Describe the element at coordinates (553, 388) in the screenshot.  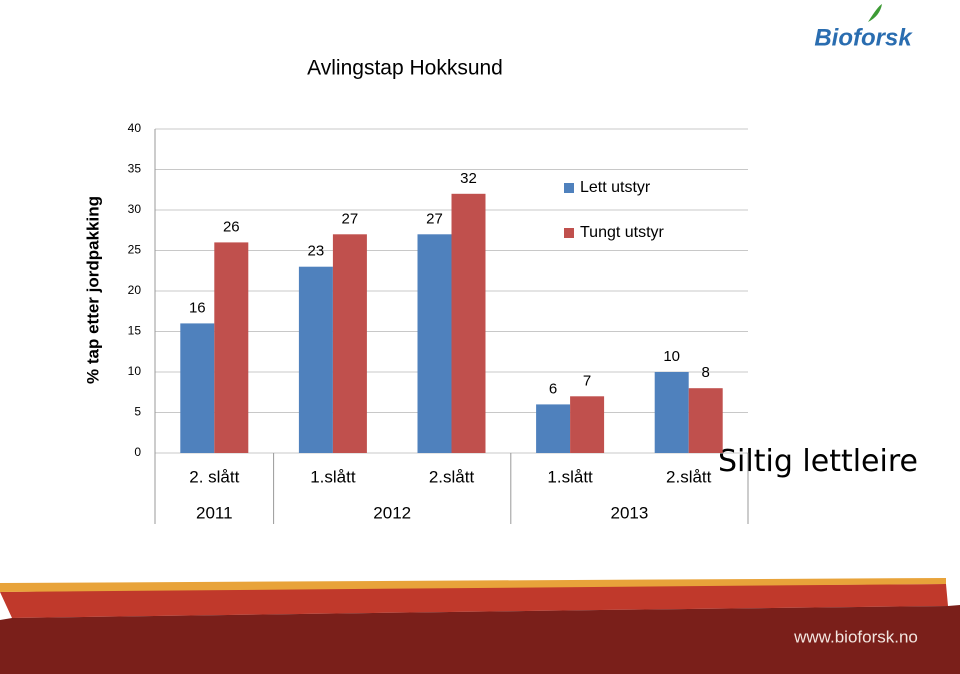
I see `value-label: 6` at that location.